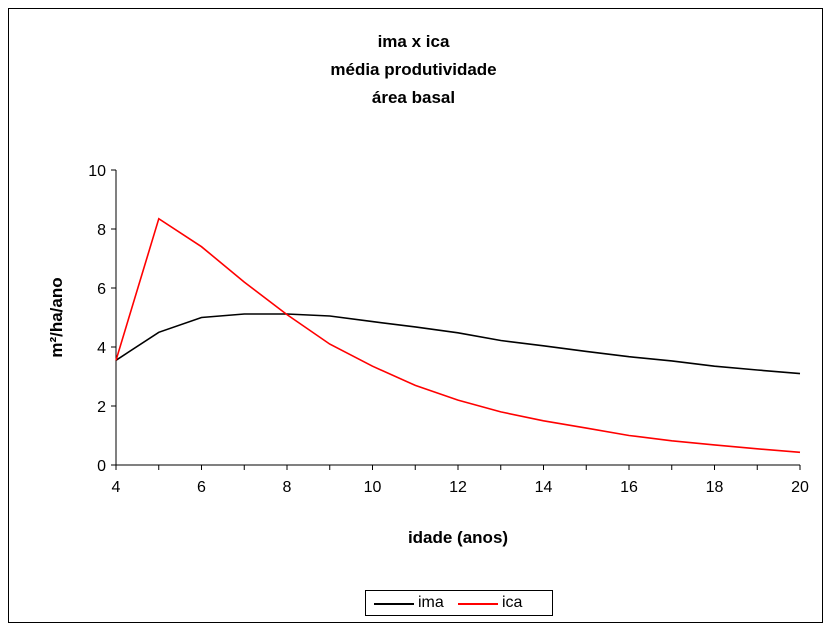  What do you see at coordinates (101, 466) in the screenshot?
I see `y-tick-label: 0` at bounding box center [101, 466].